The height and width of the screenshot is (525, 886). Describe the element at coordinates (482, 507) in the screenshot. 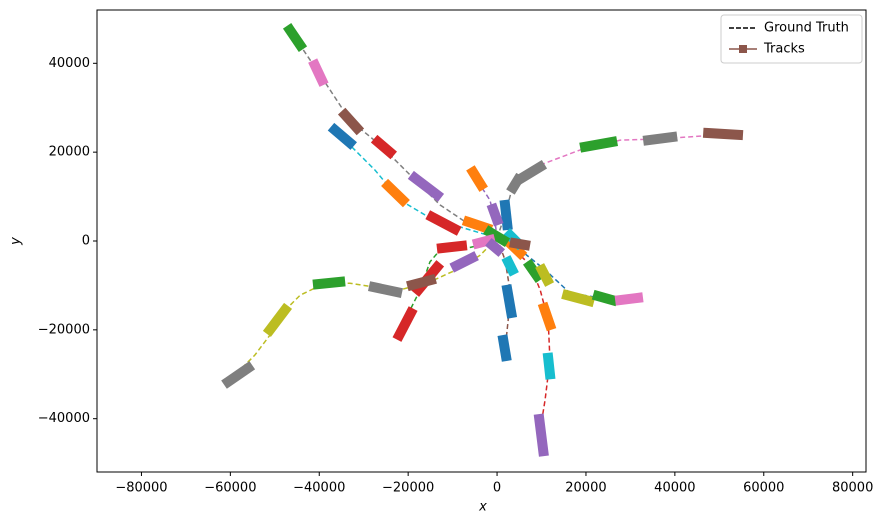

I see `x-axis-label: x` at that location.